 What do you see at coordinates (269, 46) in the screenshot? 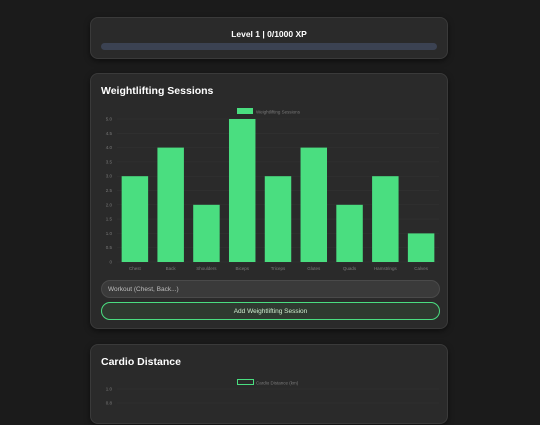
I see `xp-progress-bar` at bounding box center [269, 46].